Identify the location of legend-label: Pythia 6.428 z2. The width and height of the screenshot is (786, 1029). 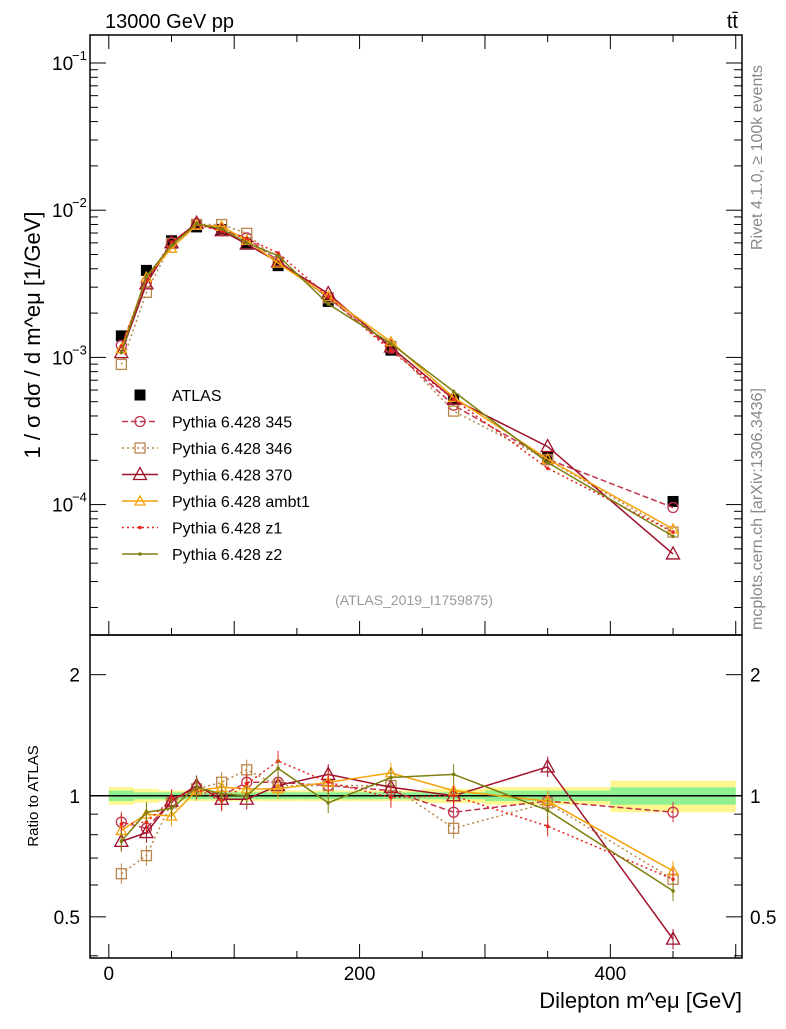
(227, 555).